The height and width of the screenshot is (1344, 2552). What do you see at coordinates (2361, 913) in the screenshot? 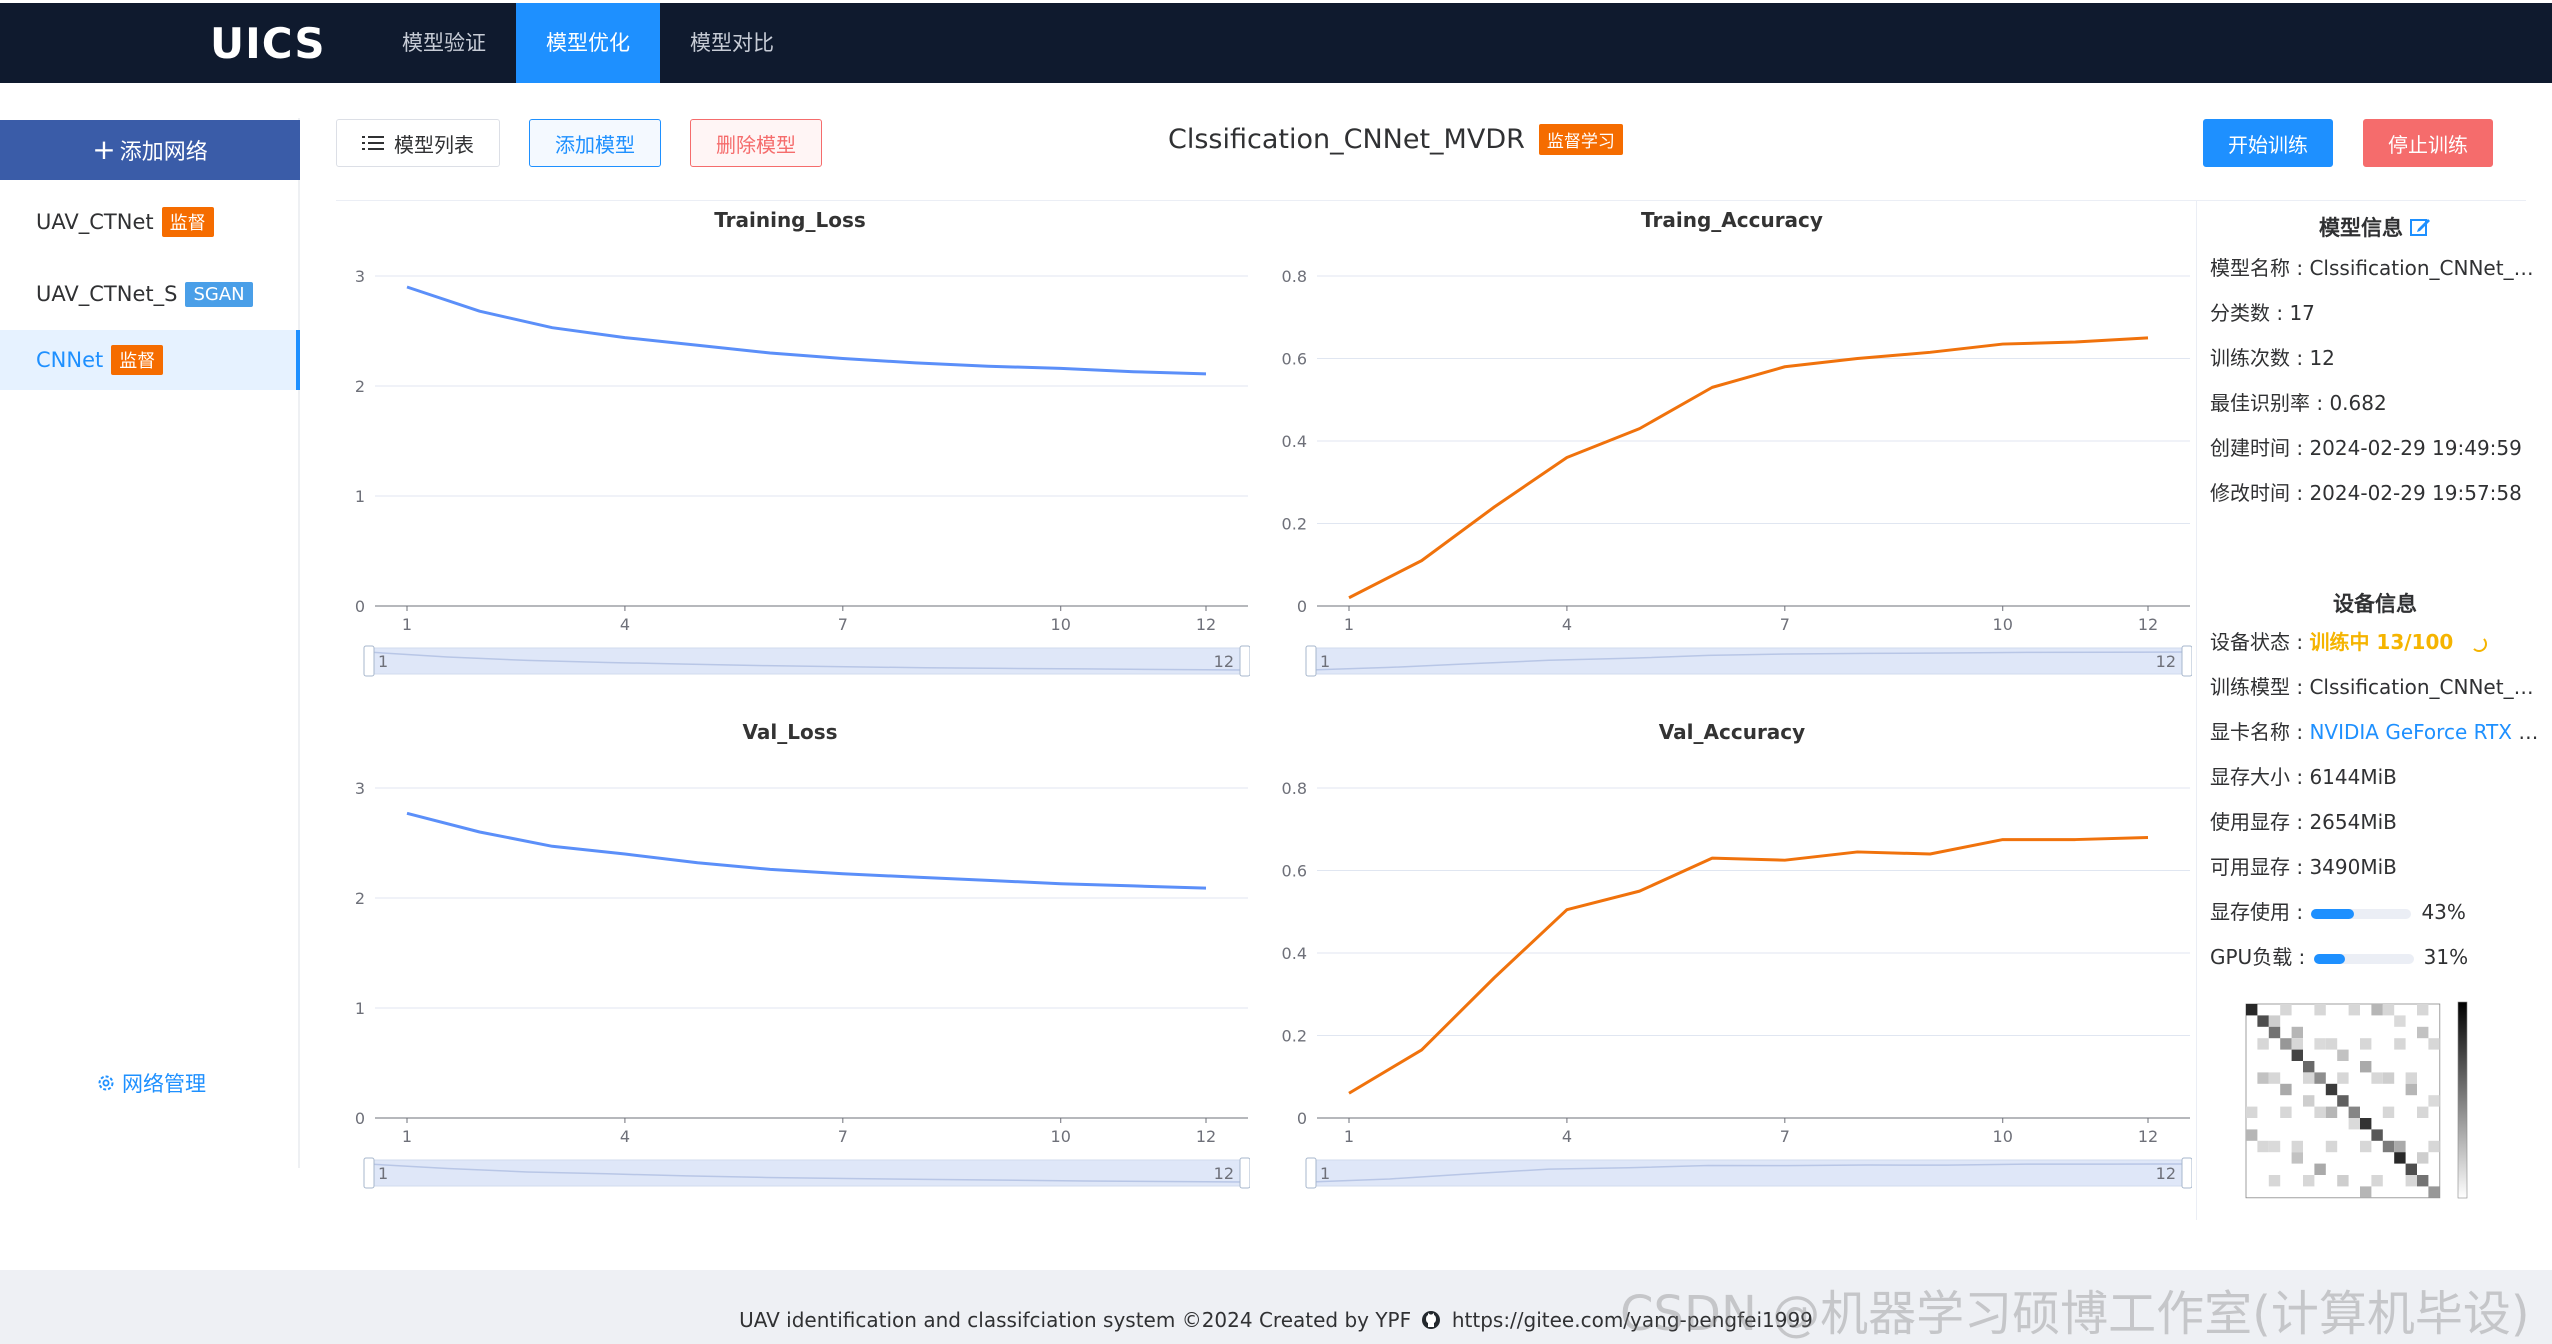
I see `memory-usage-bar` at bounding box center [2361, 913].